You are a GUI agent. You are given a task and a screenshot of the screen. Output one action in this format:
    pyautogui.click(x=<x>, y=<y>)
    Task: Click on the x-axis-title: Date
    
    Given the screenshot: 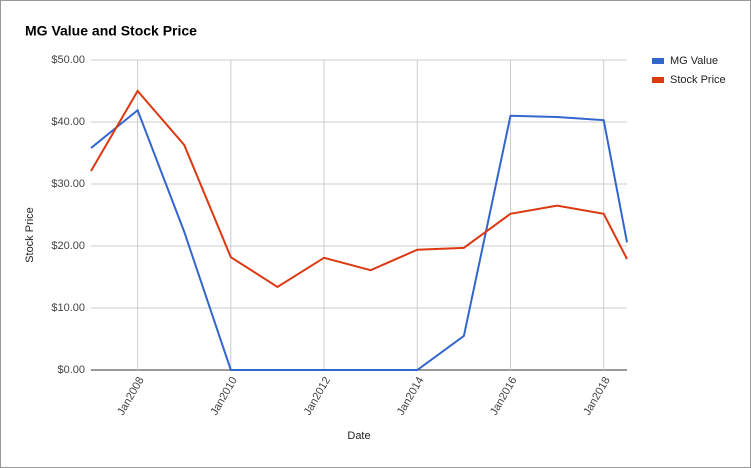 What is the action you would take?
    pyautogui.click(x=358, y=436)
    